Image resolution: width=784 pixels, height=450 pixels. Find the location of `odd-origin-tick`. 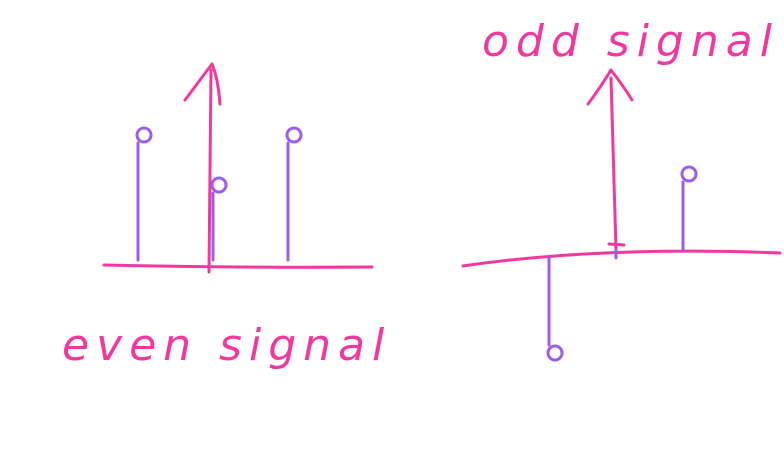

odd-origin-tick is located at coordinates (616, 244).